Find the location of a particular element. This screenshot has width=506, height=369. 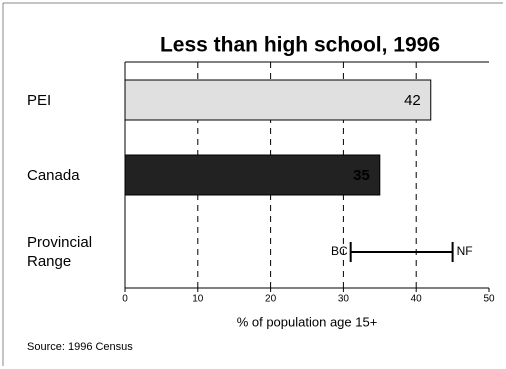

x-tick-label: 30 is located at coordinates (344, 299).